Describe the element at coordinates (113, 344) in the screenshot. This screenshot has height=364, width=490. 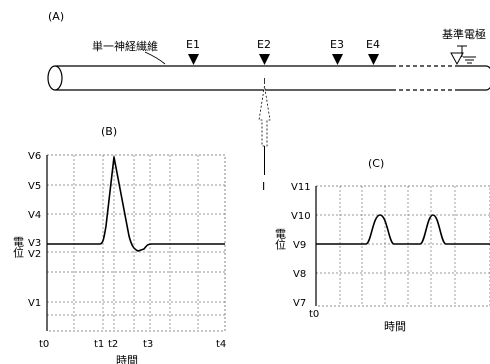
I see `chart-b-xtick-t2: t2` at that location.